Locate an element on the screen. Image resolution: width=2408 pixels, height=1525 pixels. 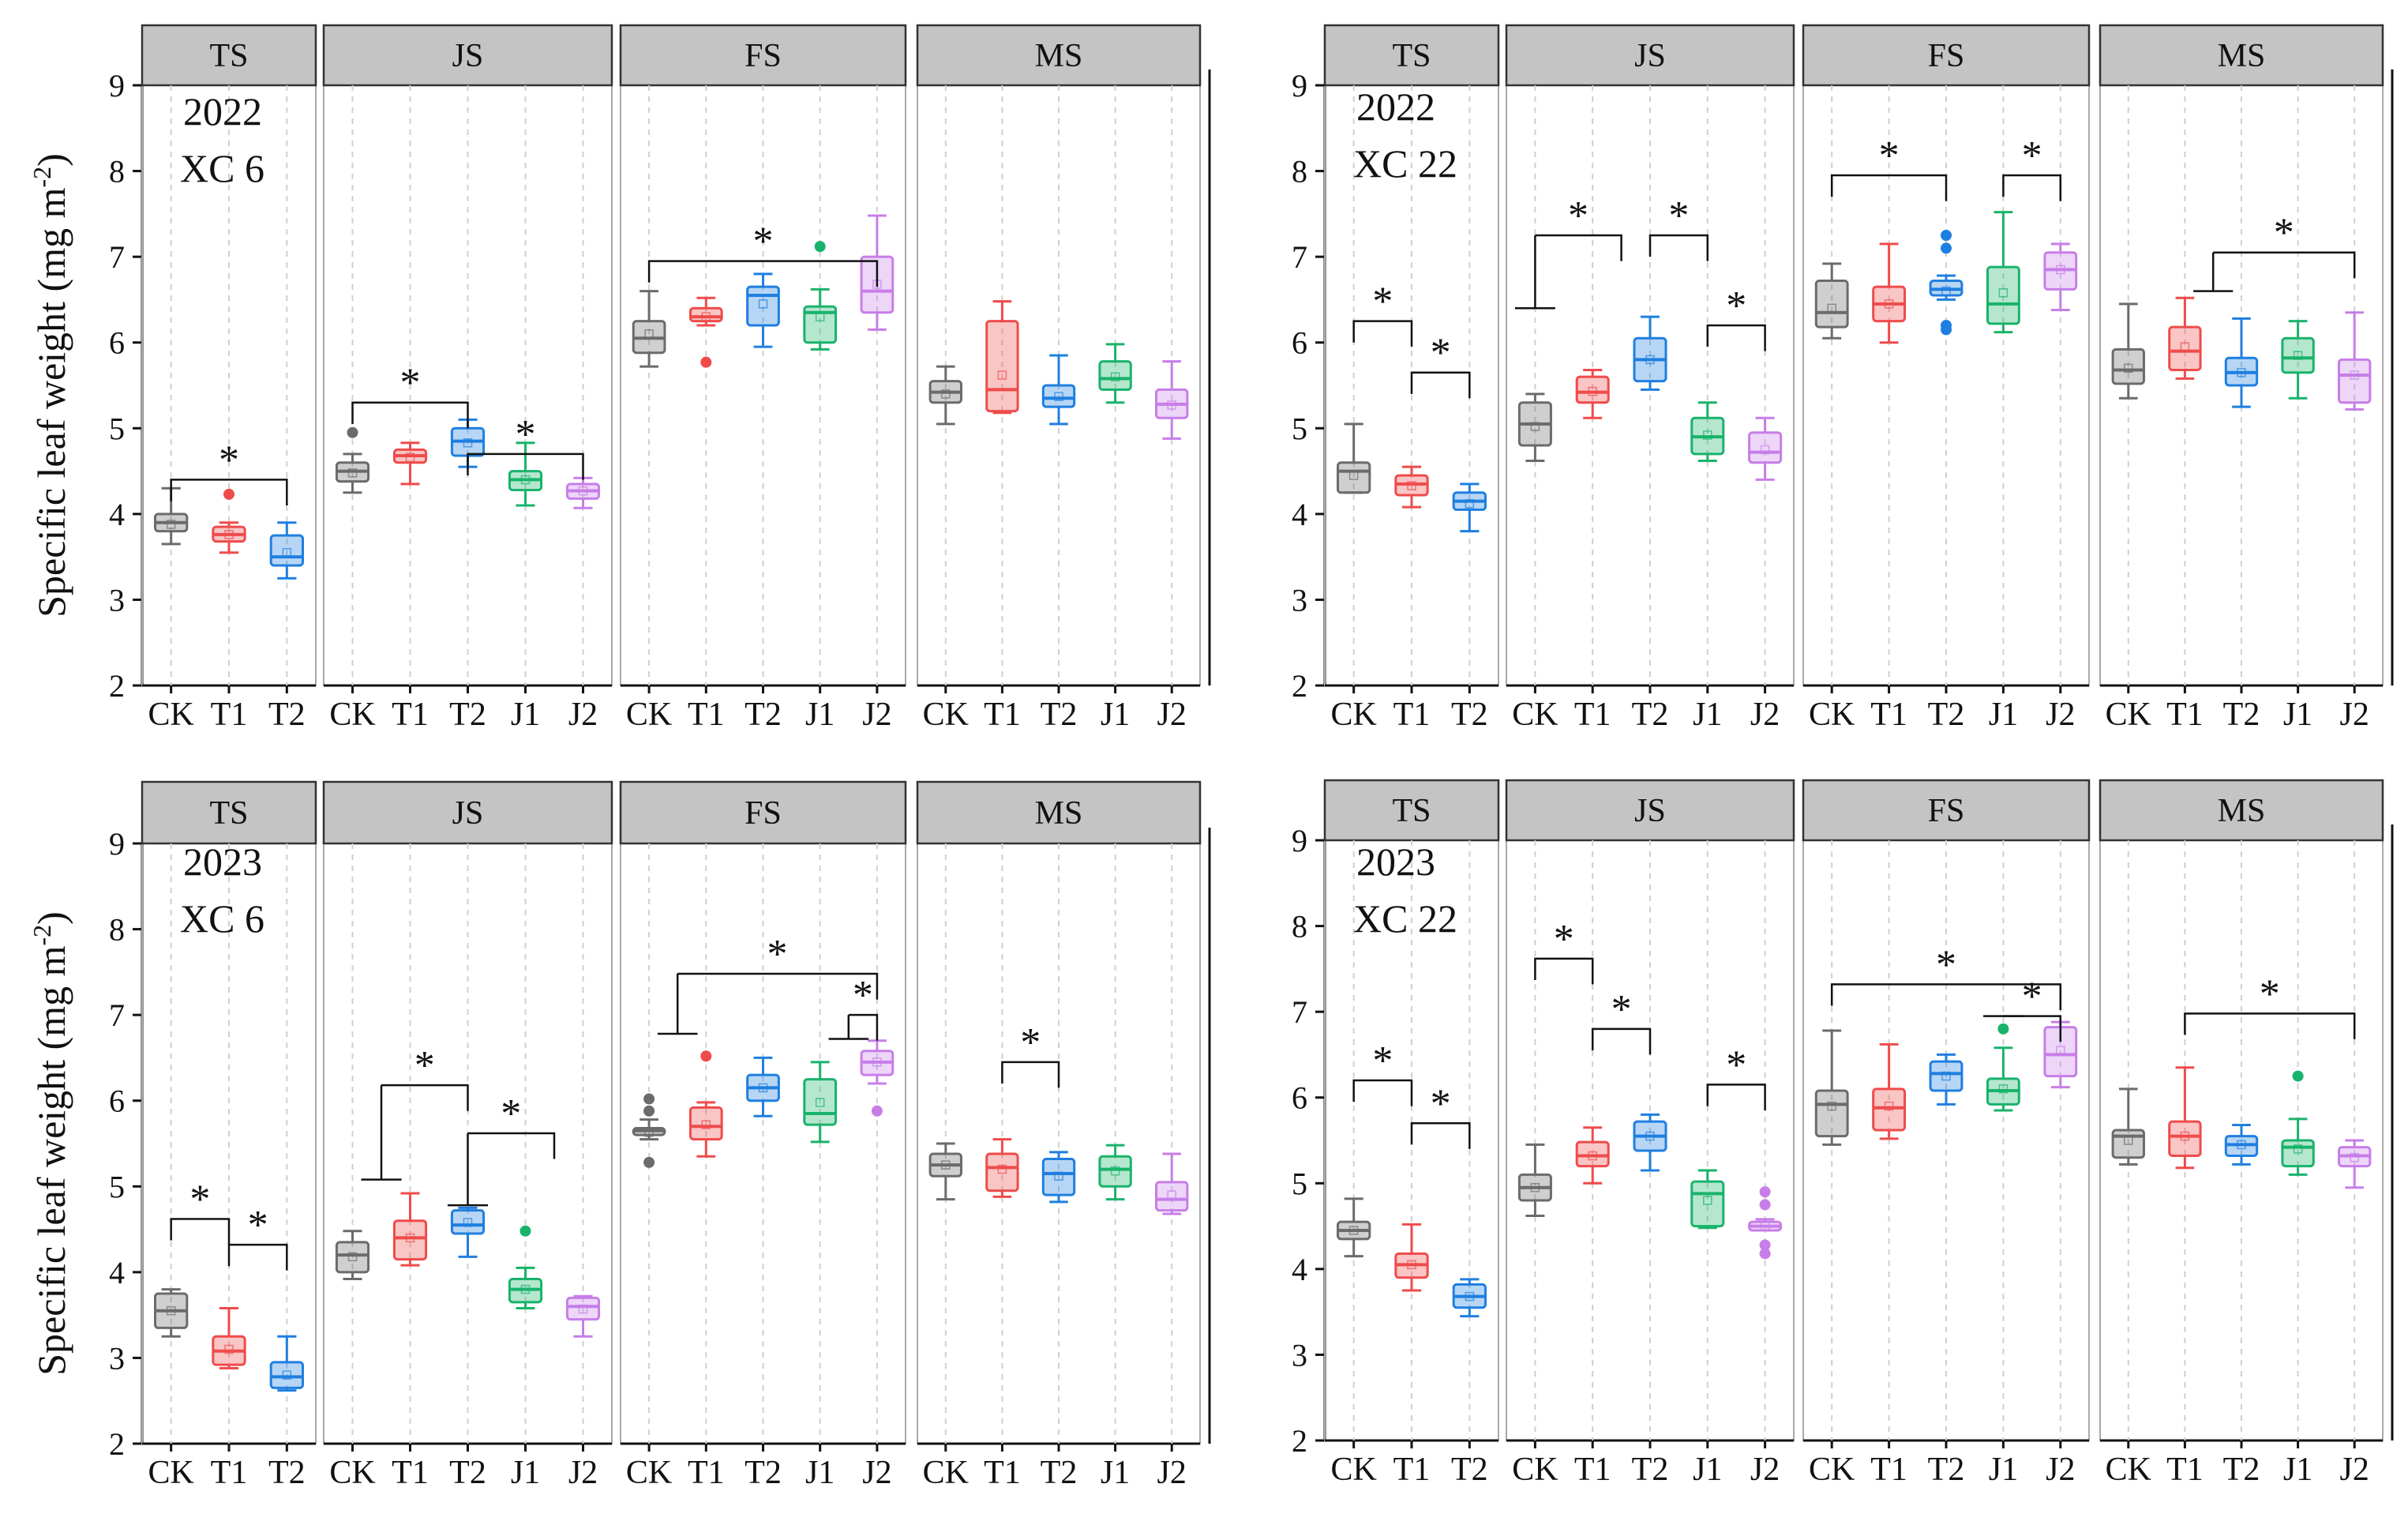
y-axis-title: Specific leaf weight (mg m-2) is located at coordinates (50, 386).